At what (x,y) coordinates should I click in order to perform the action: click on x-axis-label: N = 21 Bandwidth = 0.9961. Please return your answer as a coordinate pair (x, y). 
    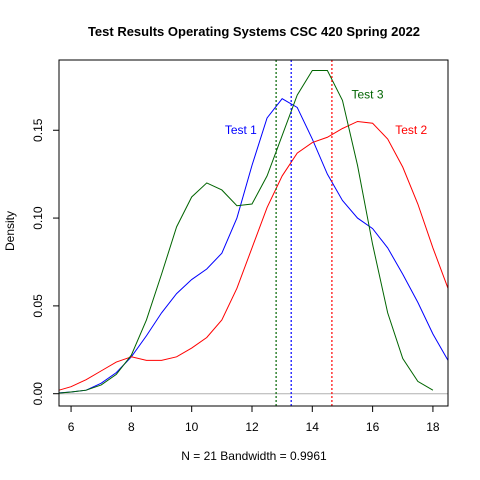
    Looking at the image, I should click on (254, 456).